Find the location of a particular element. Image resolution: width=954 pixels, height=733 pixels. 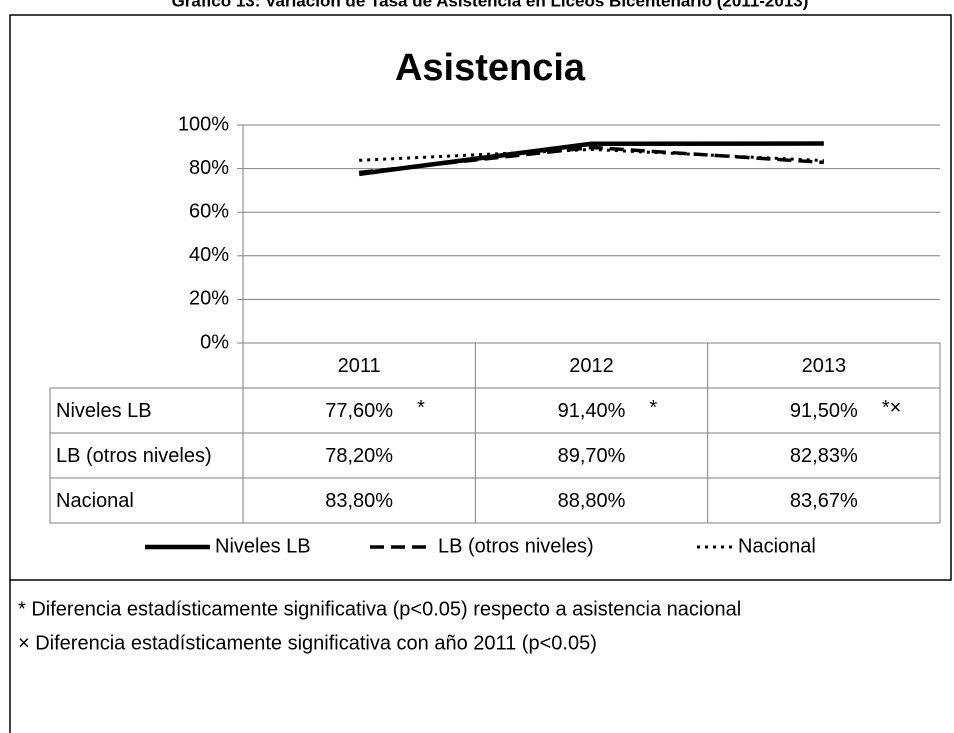

data-label: 89,70% is located at coordinates (592, 456).